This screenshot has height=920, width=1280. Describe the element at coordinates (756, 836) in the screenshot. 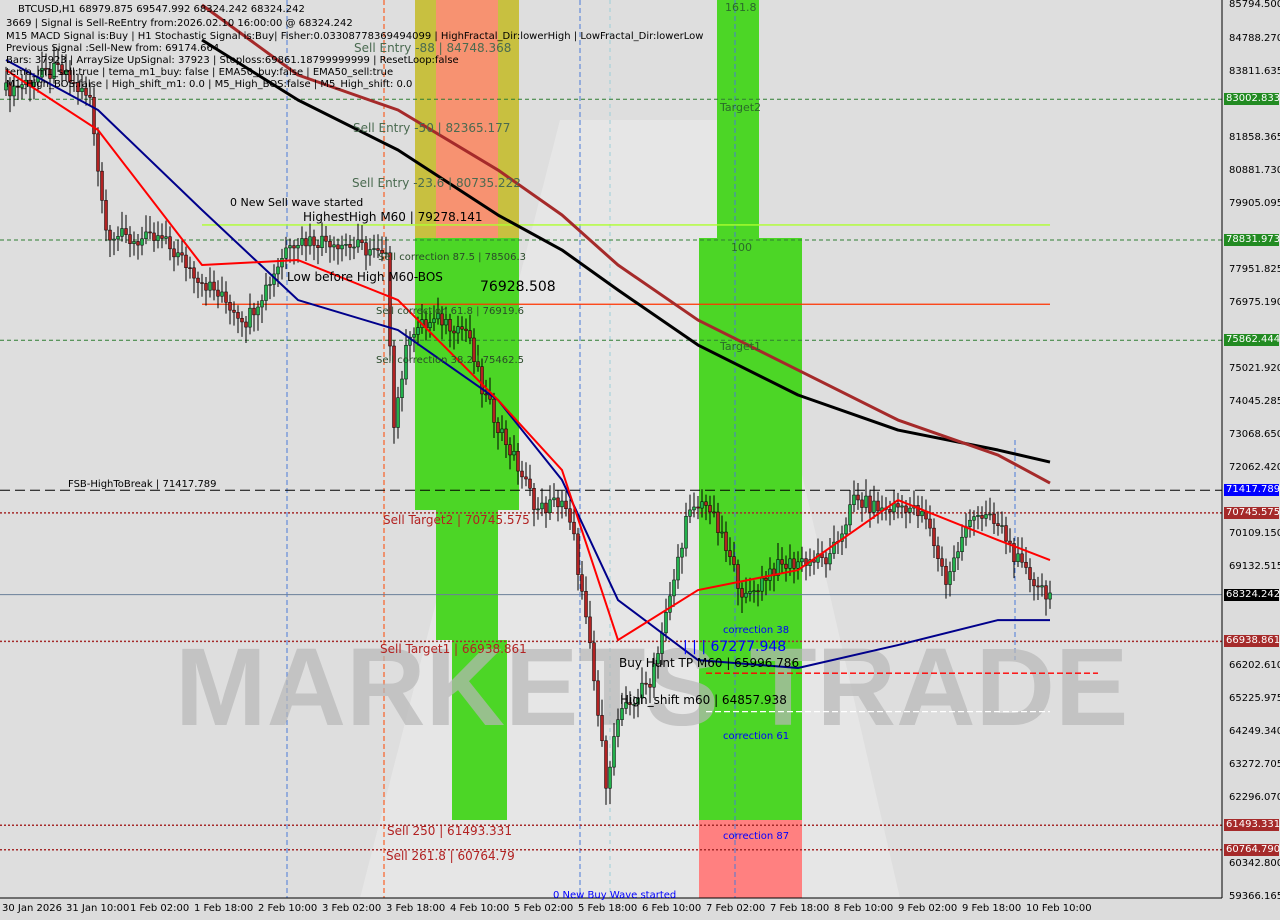

I see `correction-87-label: correction 87` at that location.